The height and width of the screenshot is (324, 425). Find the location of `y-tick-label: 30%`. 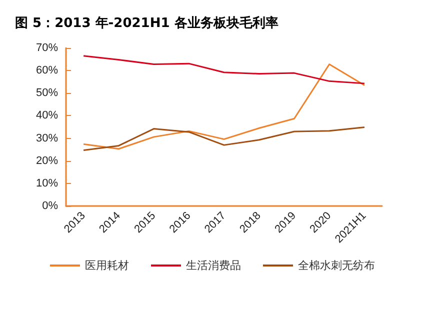

y-tick-label: 30% is located at coordinates (47, 138).